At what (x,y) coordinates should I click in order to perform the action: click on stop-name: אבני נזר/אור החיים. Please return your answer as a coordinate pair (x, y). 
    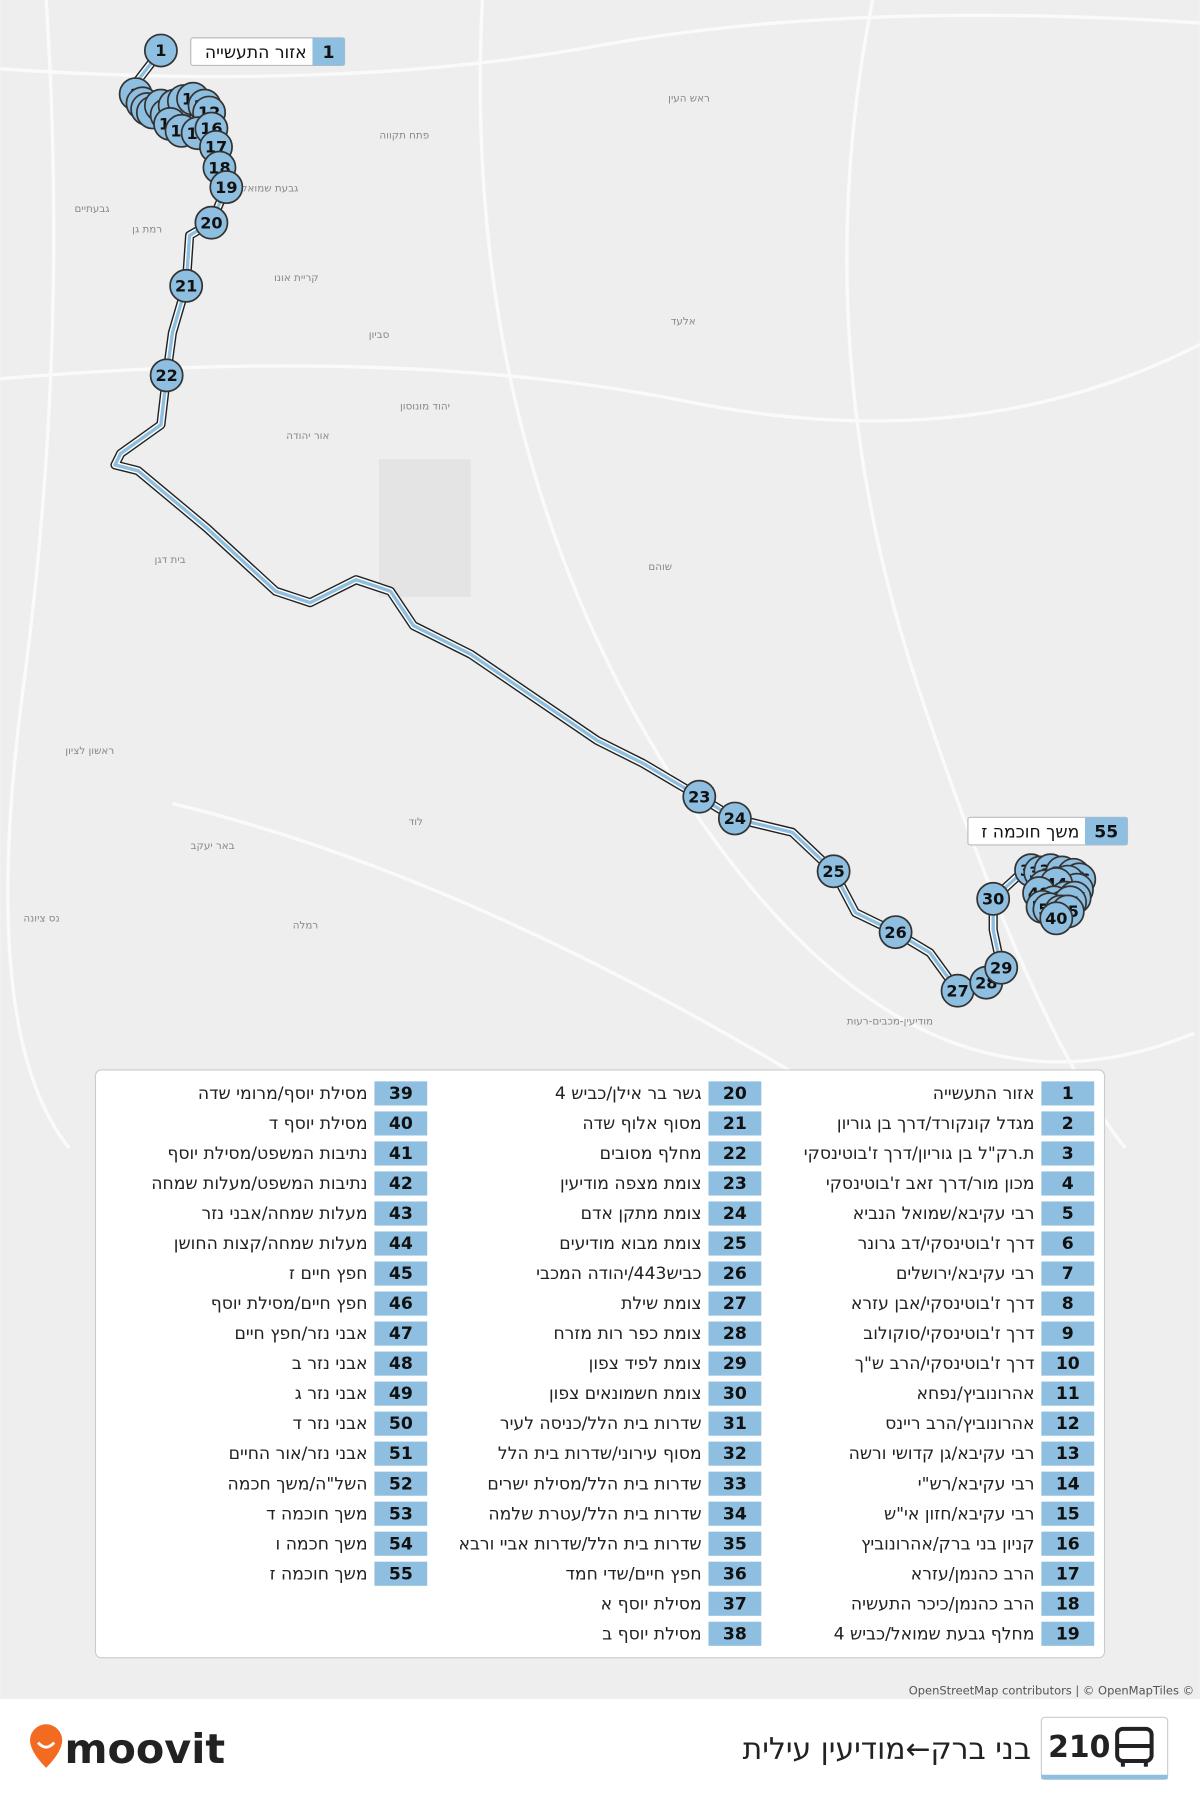
    Looking at the image, I should click on (298, 1454).